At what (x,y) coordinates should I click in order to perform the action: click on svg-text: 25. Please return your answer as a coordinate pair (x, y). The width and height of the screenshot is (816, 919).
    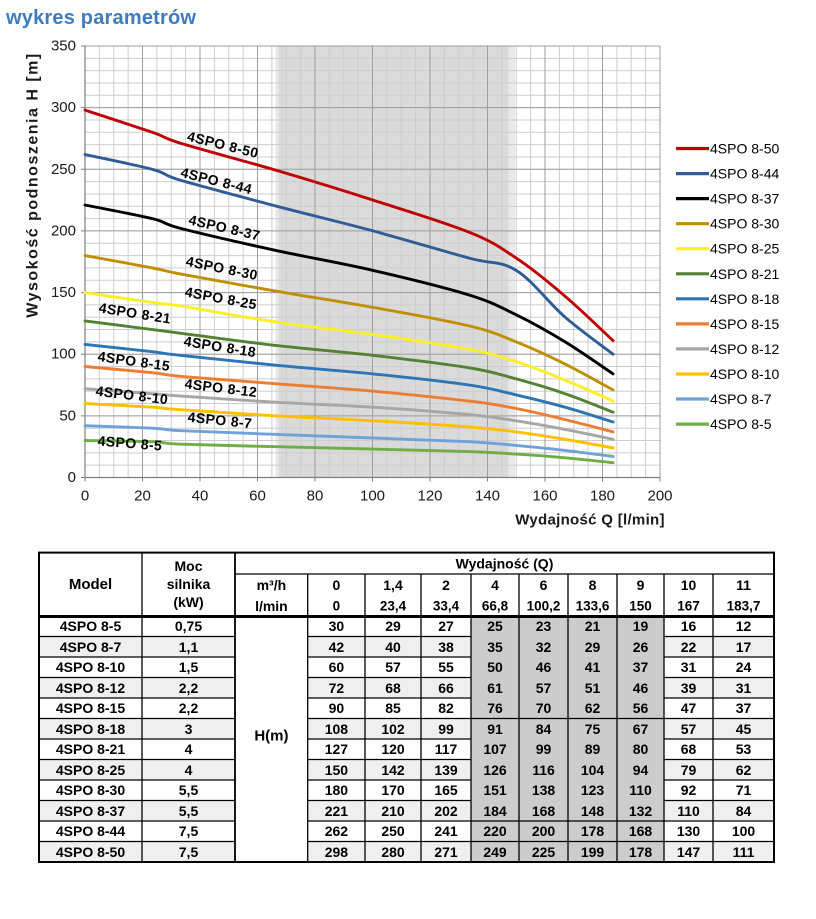
    Looking at the image, I should click on (495, 626).